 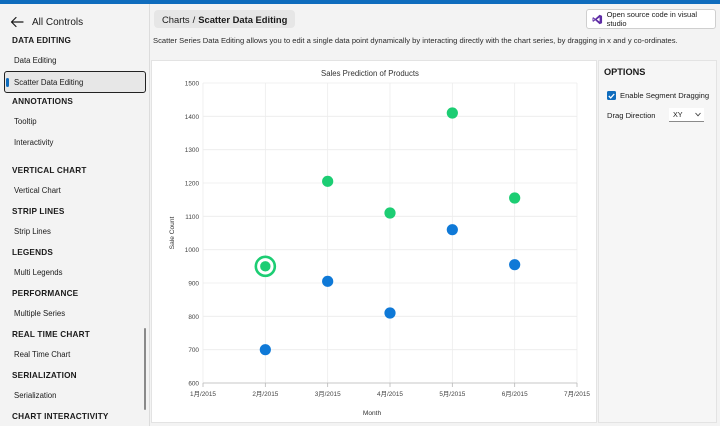 I want to click on checkmark-icon, so click(x=611, y=96).